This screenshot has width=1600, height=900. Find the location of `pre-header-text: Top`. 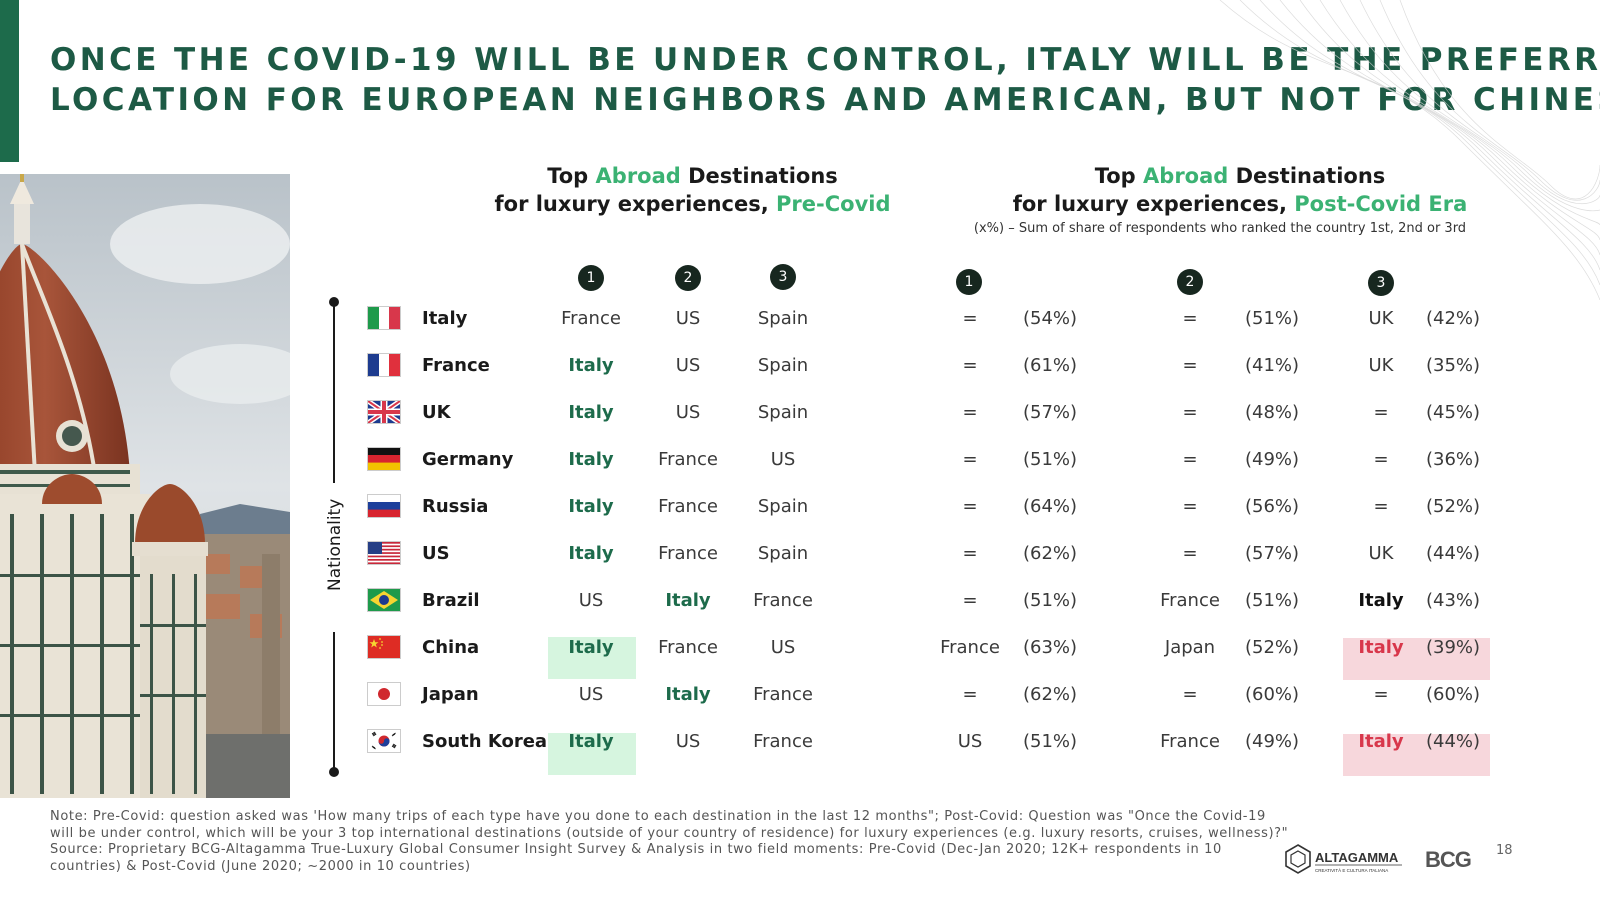

pre-header-text: Top is located at coordinates (571, 176).